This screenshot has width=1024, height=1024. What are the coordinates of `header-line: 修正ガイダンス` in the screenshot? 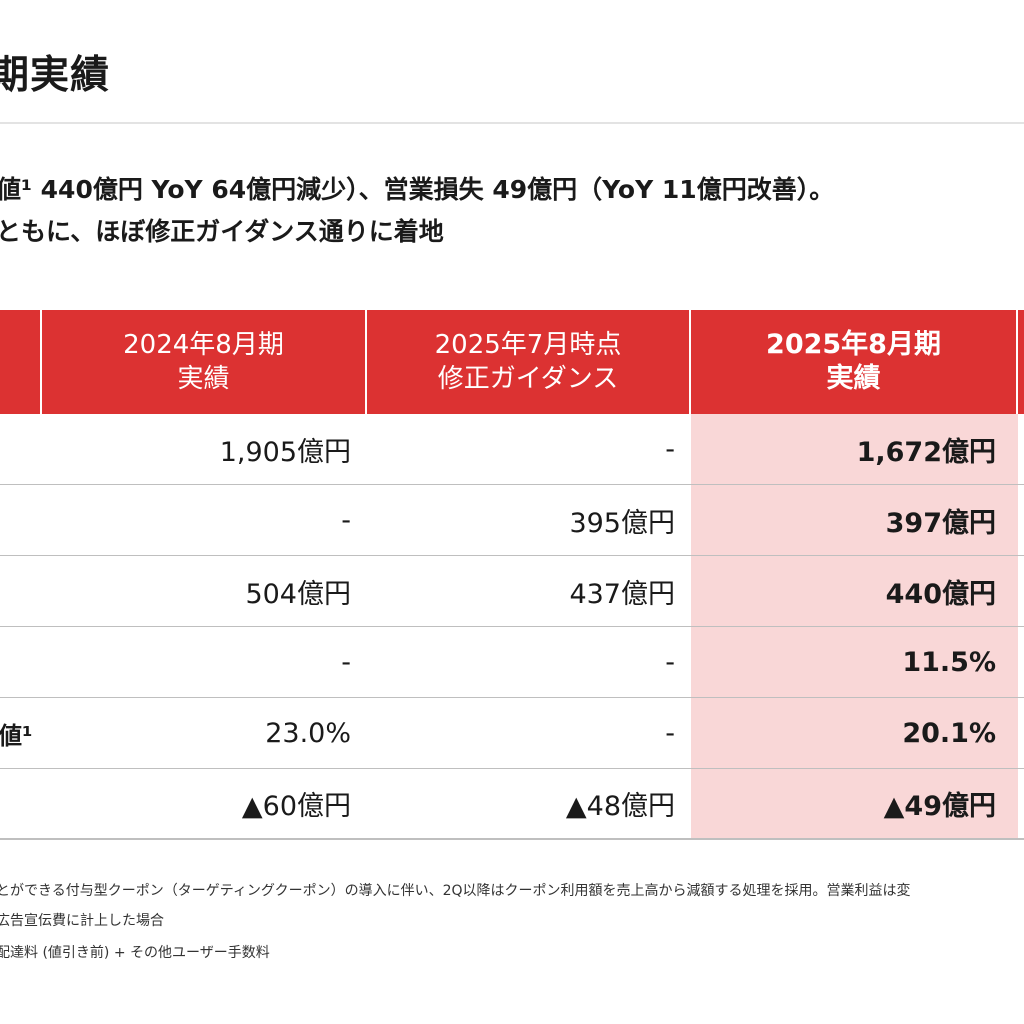 It's located at (528, 379).